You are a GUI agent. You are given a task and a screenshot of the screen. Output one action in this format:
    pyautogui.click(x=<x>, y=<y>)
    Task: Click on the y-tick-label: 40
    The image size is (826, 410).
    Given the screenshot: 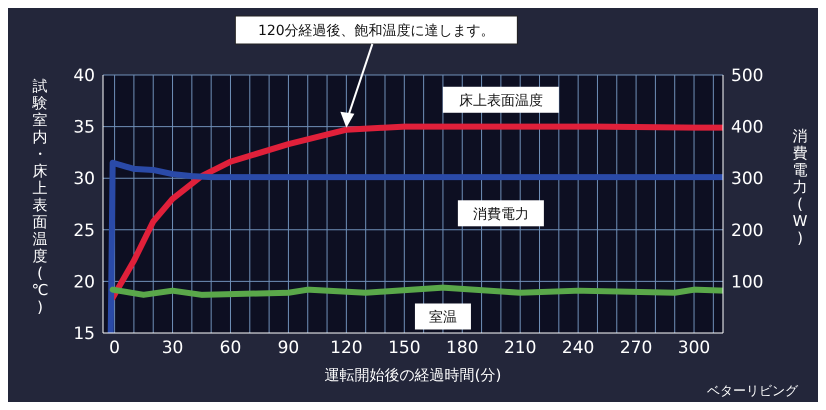 What is the action you would take?
    pyautogui.click(x=84, y=76)
    